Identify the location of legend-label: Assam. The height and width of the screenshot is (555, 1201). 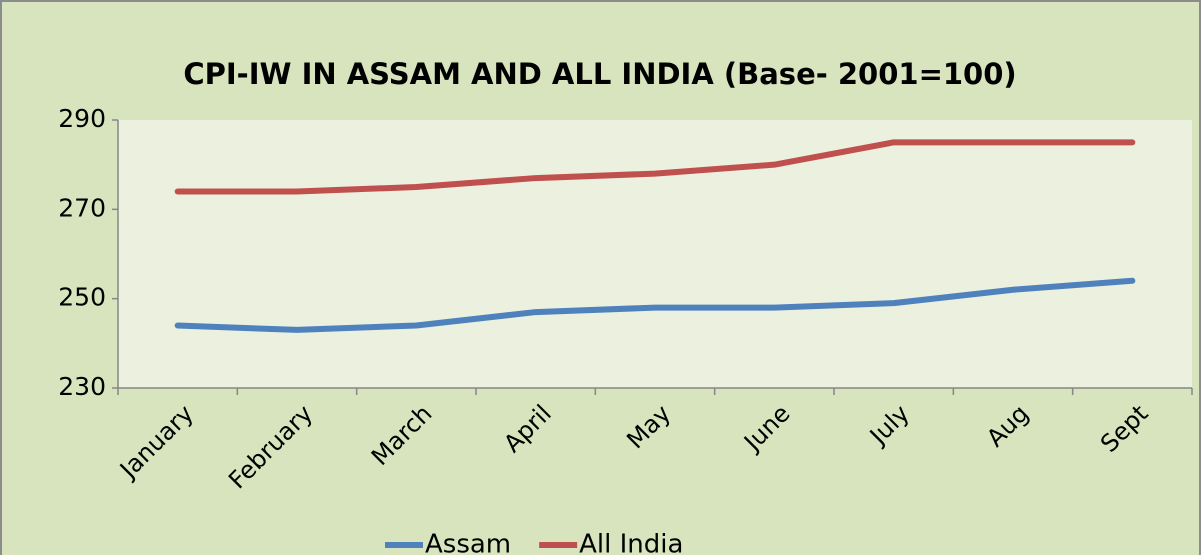
(468, 542).